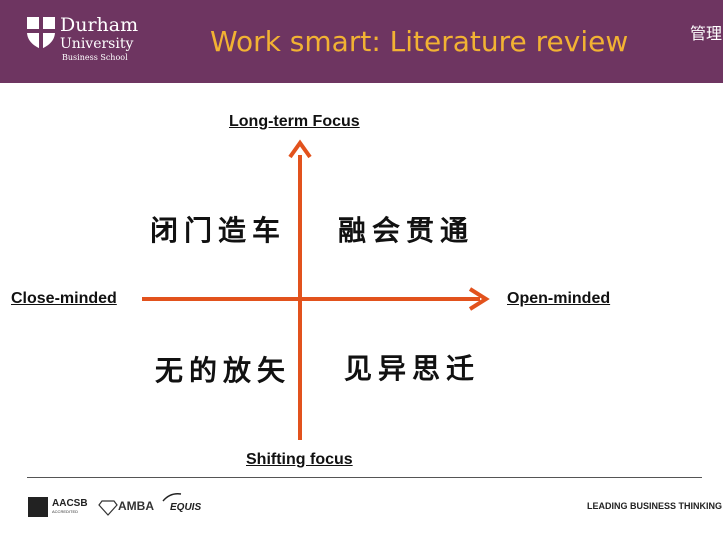 This screenshot has width=723, height=537. Describe the element at coordinates (172, 497) in the screenshot. I see `swoosh-icon` at that location.